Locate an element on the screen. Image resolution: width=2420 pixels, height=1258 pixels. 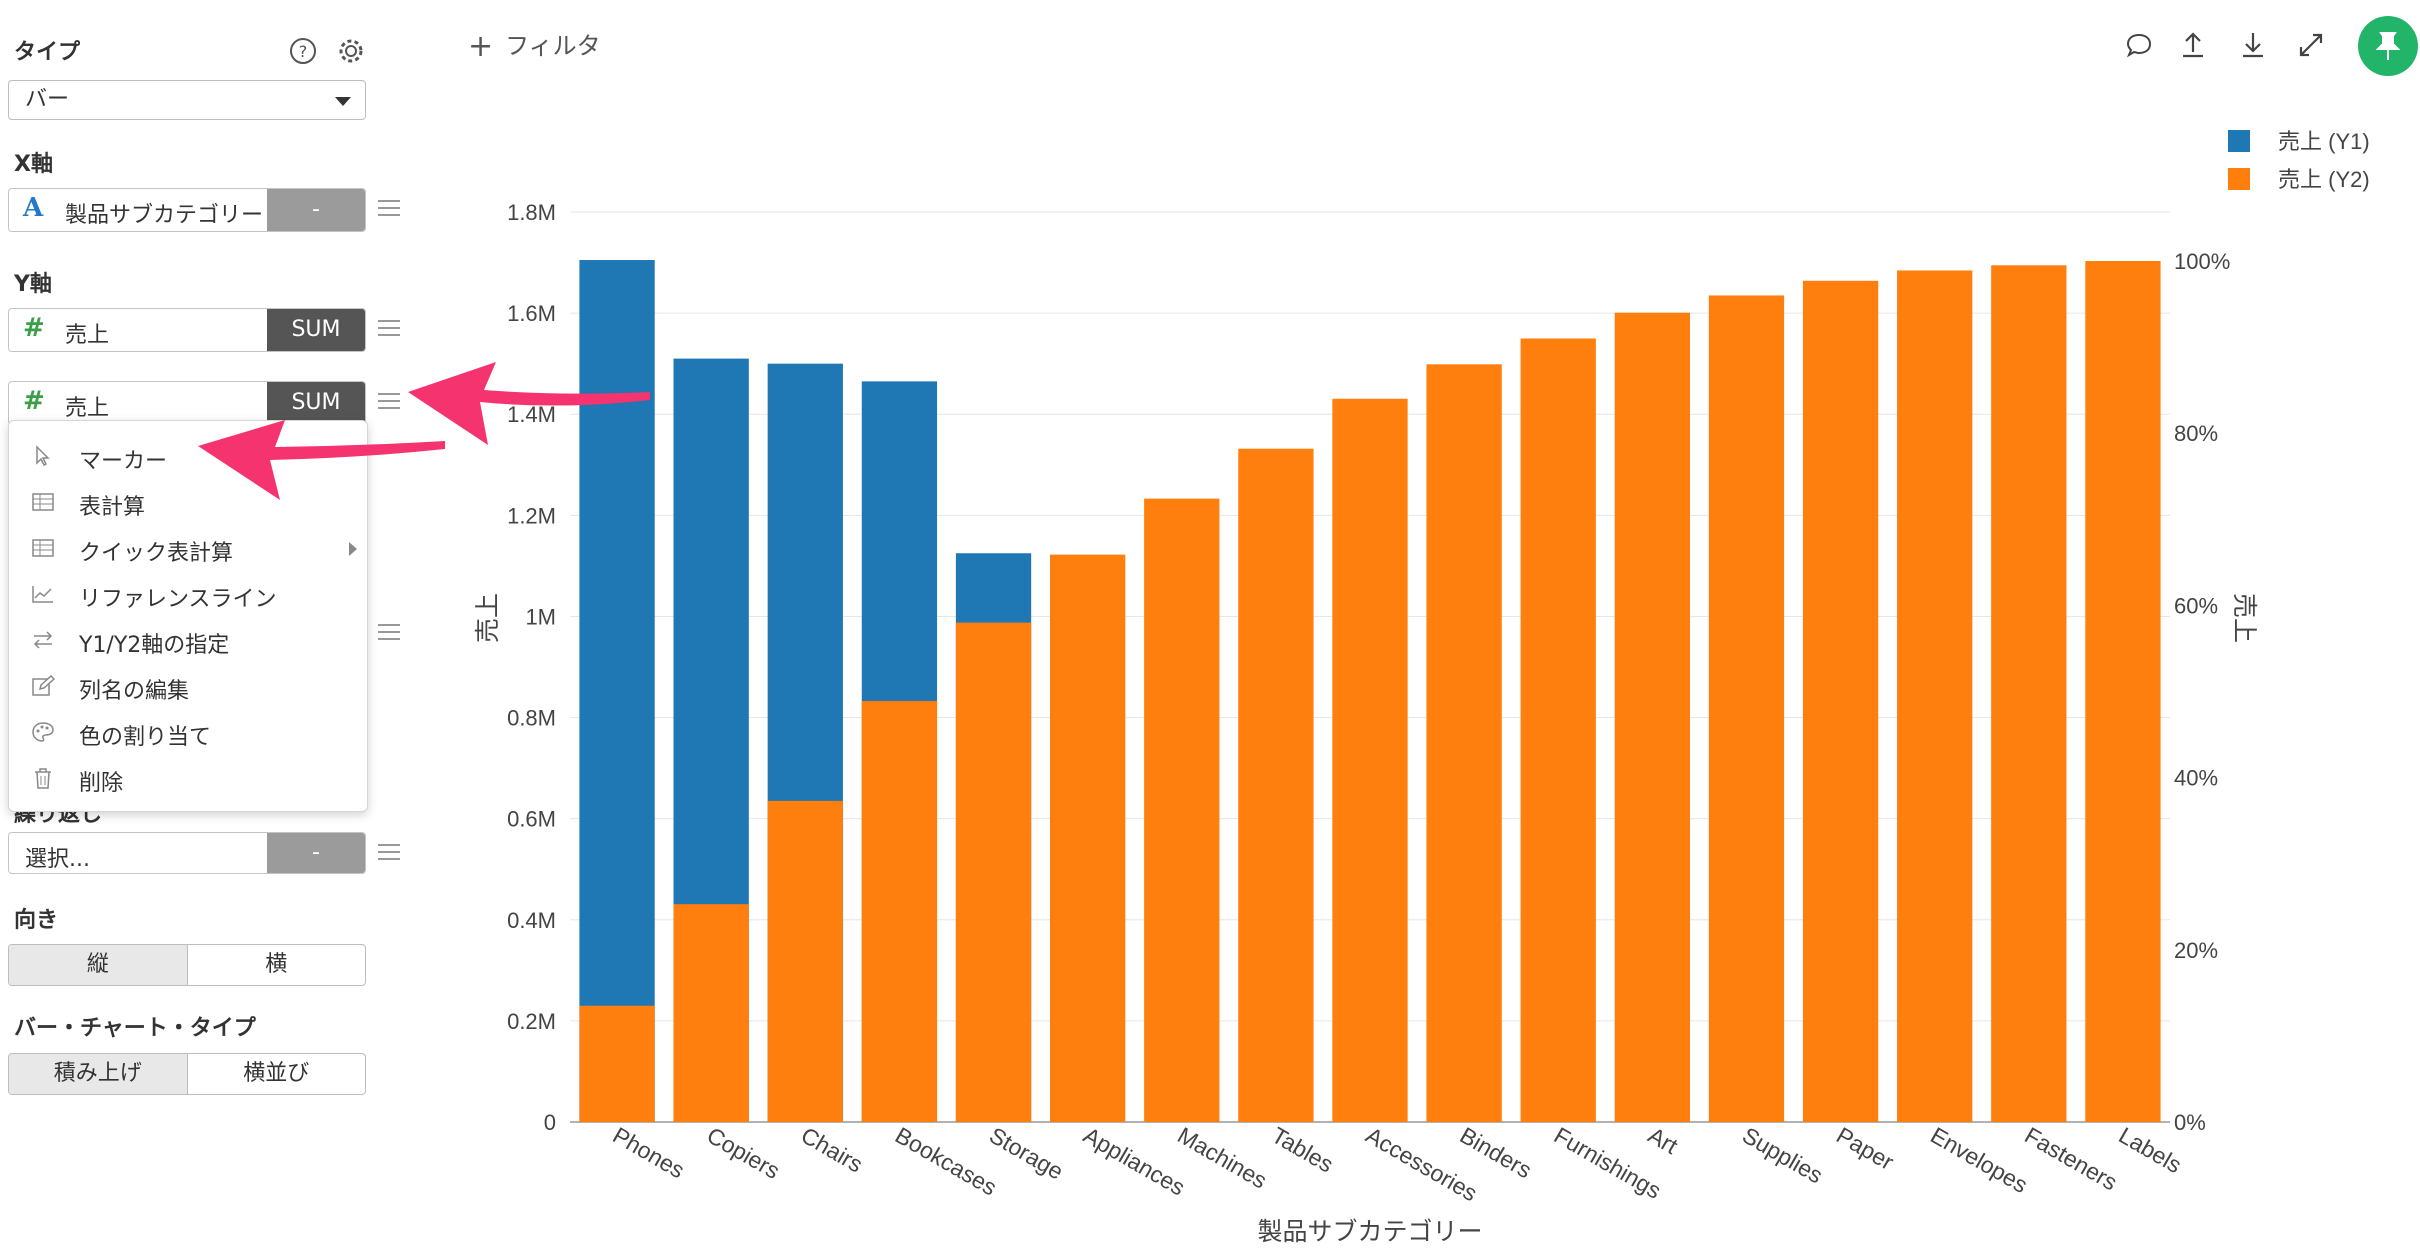
color-menu-icon is located at coordinates (389, 633).